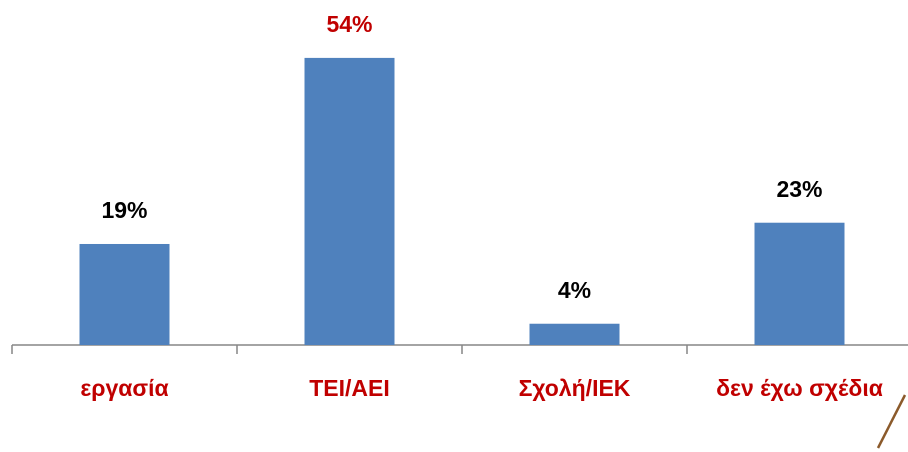  What do you see at coordinates (349, 388) in the screenshot?
I see `x-tick-label: ΤΕΙ/ΑΕΙ` at bounding box center [349, 388].